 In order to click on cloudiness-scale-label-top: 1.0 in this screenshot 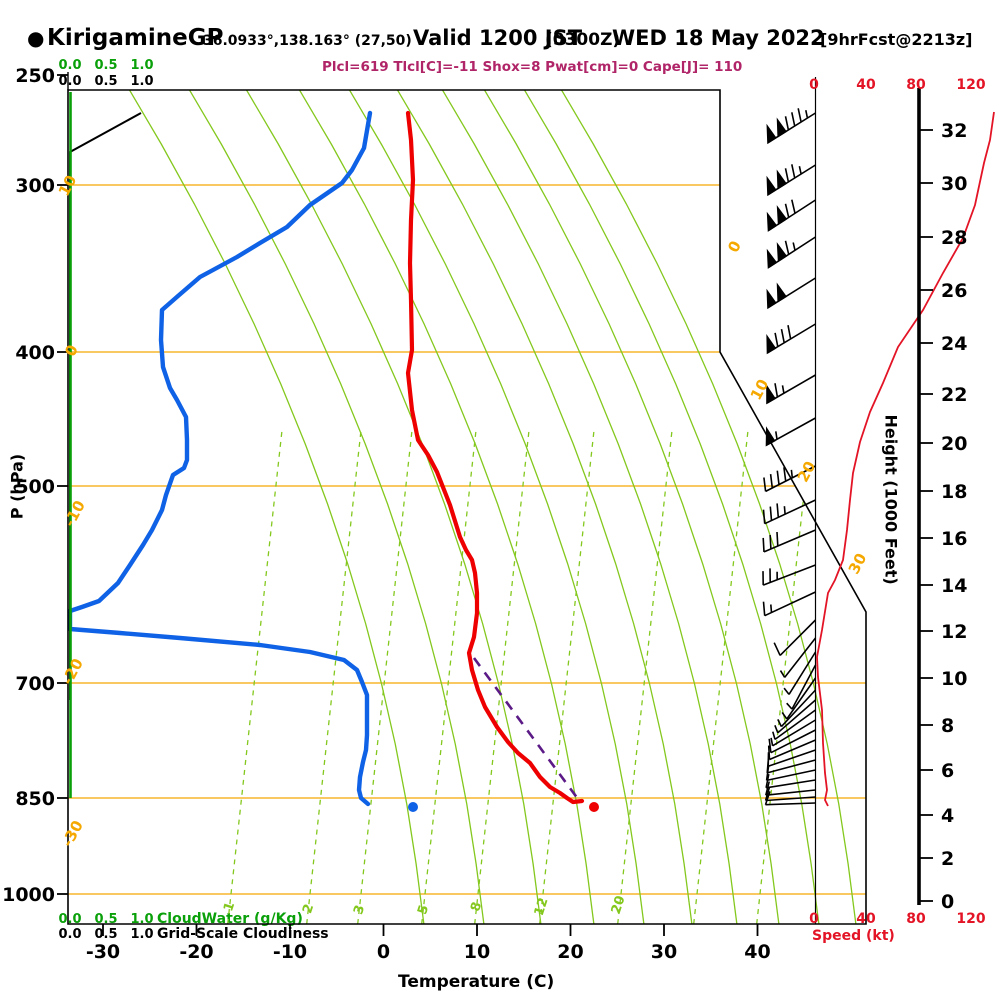, I will do `click(141, 81)`.